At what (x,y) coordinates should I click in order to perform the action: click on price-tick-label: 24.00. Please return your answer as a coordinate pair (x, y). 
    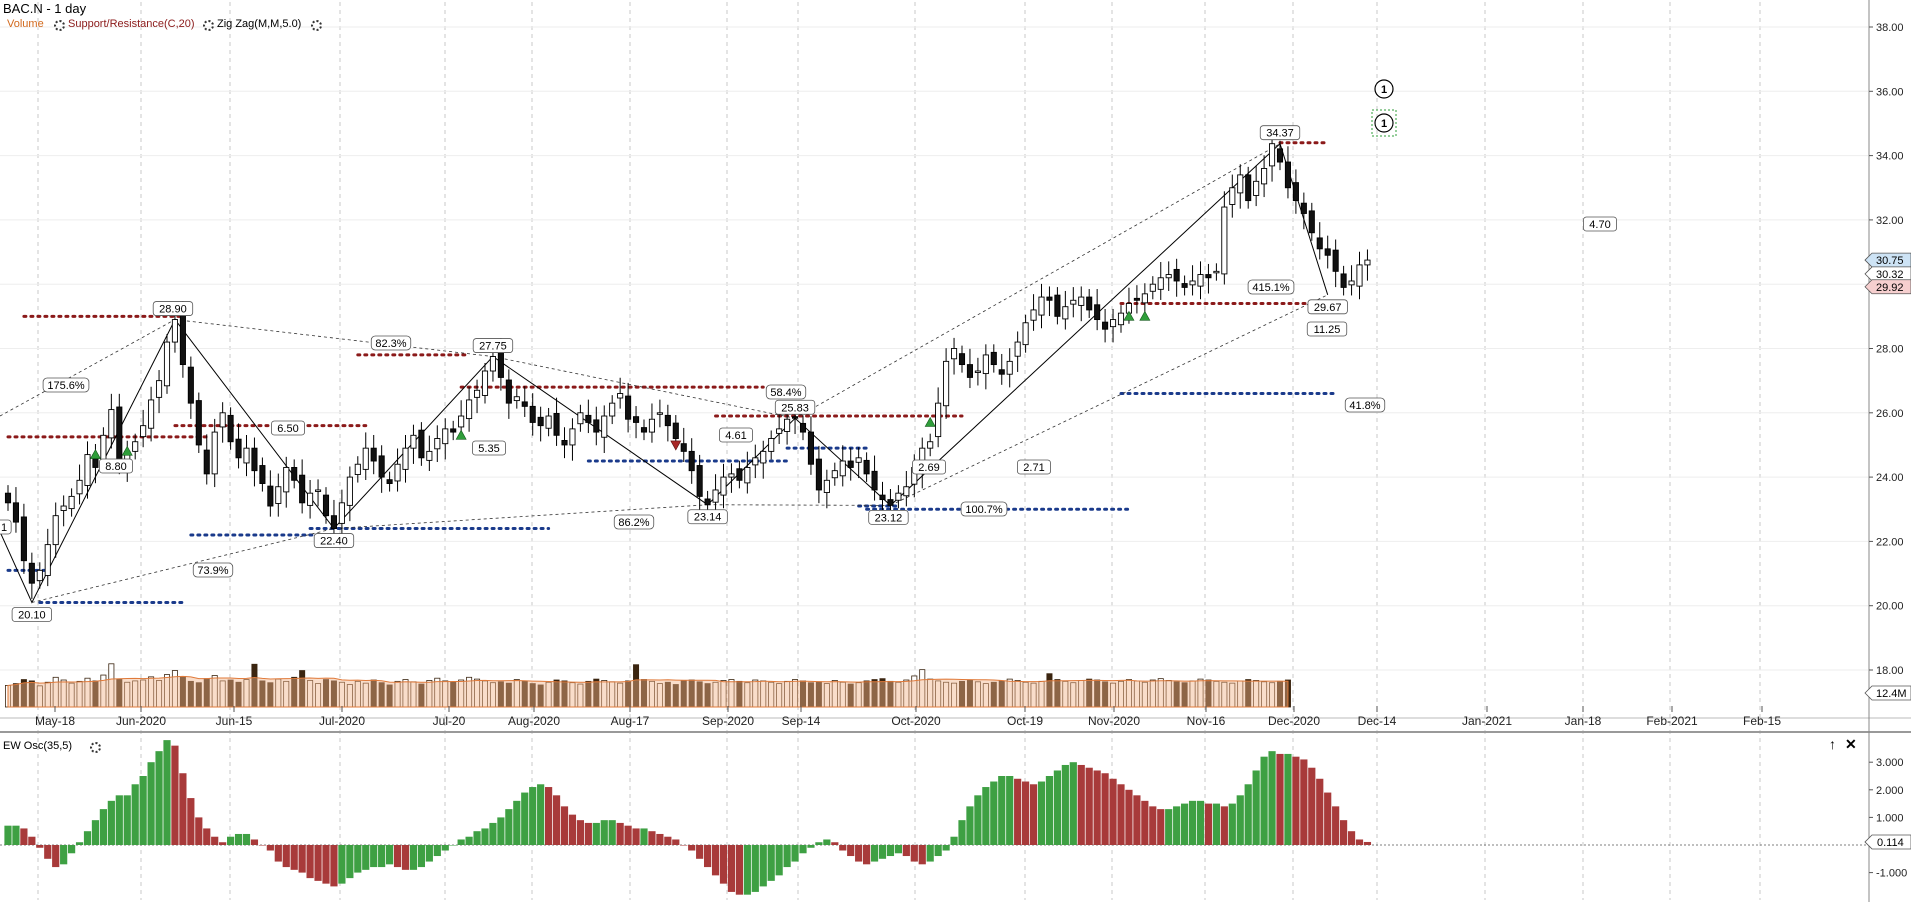
    Looking at the image, I should click on (1890, 478).